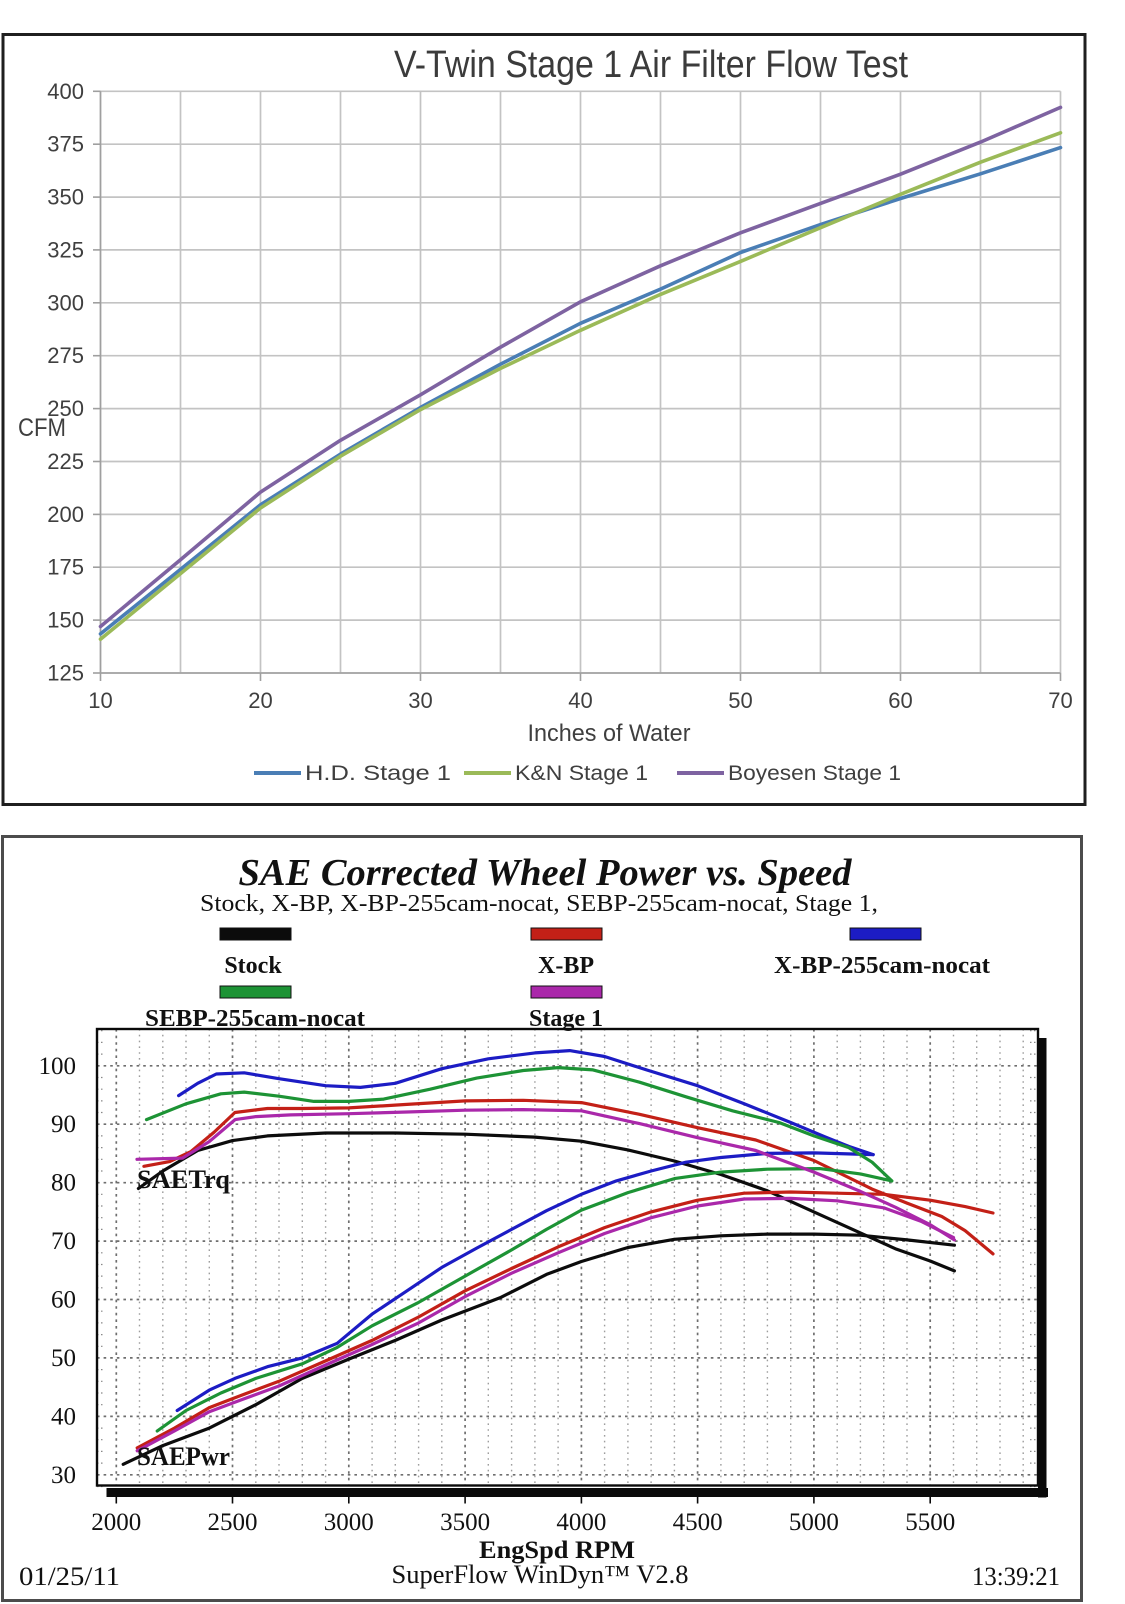 Image resolution: width=1125 pixels, height=1604 pixels. What do you see at coordinates (546, 873) in the screenshot?
I see `svg-text:SAE Corrected Wheel Power vs.: SAE Corrected Wheel Power vs. Speed` at bounding box center [546, 873].